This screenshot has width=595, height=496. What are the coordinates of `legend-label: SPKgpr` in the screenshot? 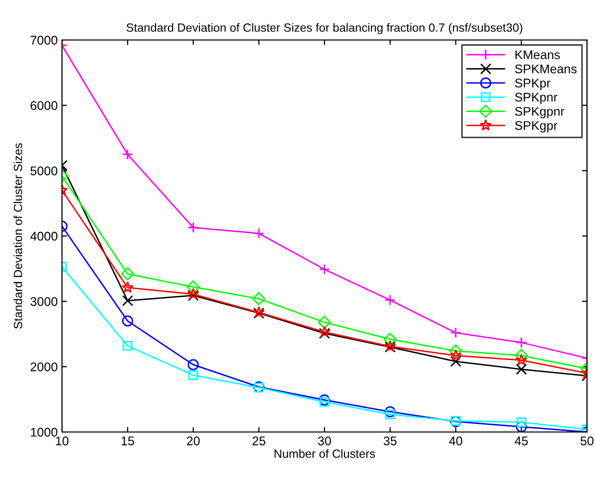 It's located at (536, 126).